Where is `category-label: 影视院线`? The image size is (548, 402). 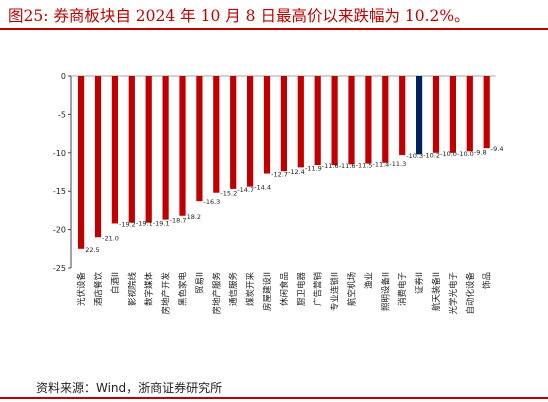
category-label: 影视院线 is located at coordinates (132, 289).